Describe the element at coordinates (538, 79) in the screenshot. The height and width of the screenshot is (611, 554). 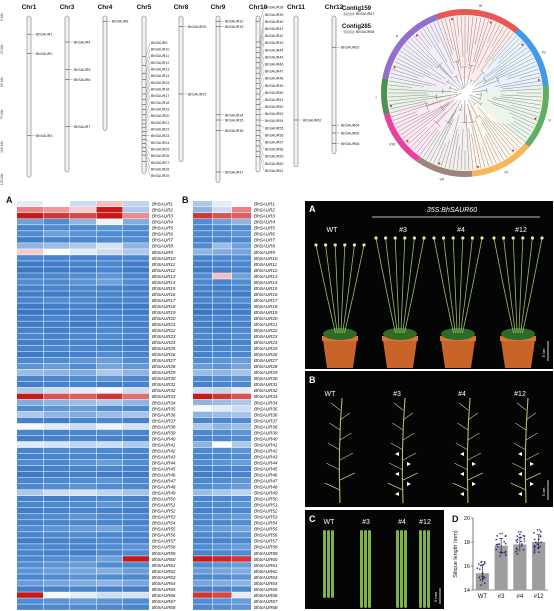
I see `highlight-marker` at that location.